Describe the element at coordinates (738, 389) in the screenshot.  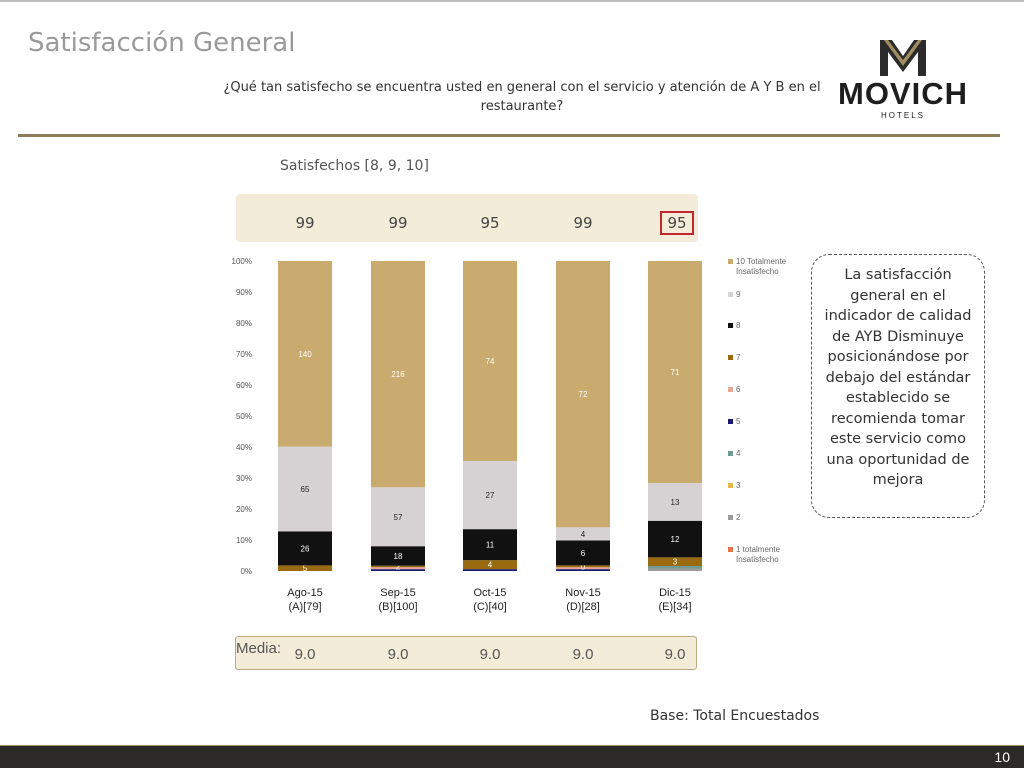
I see `legend-label: 6` at that location.